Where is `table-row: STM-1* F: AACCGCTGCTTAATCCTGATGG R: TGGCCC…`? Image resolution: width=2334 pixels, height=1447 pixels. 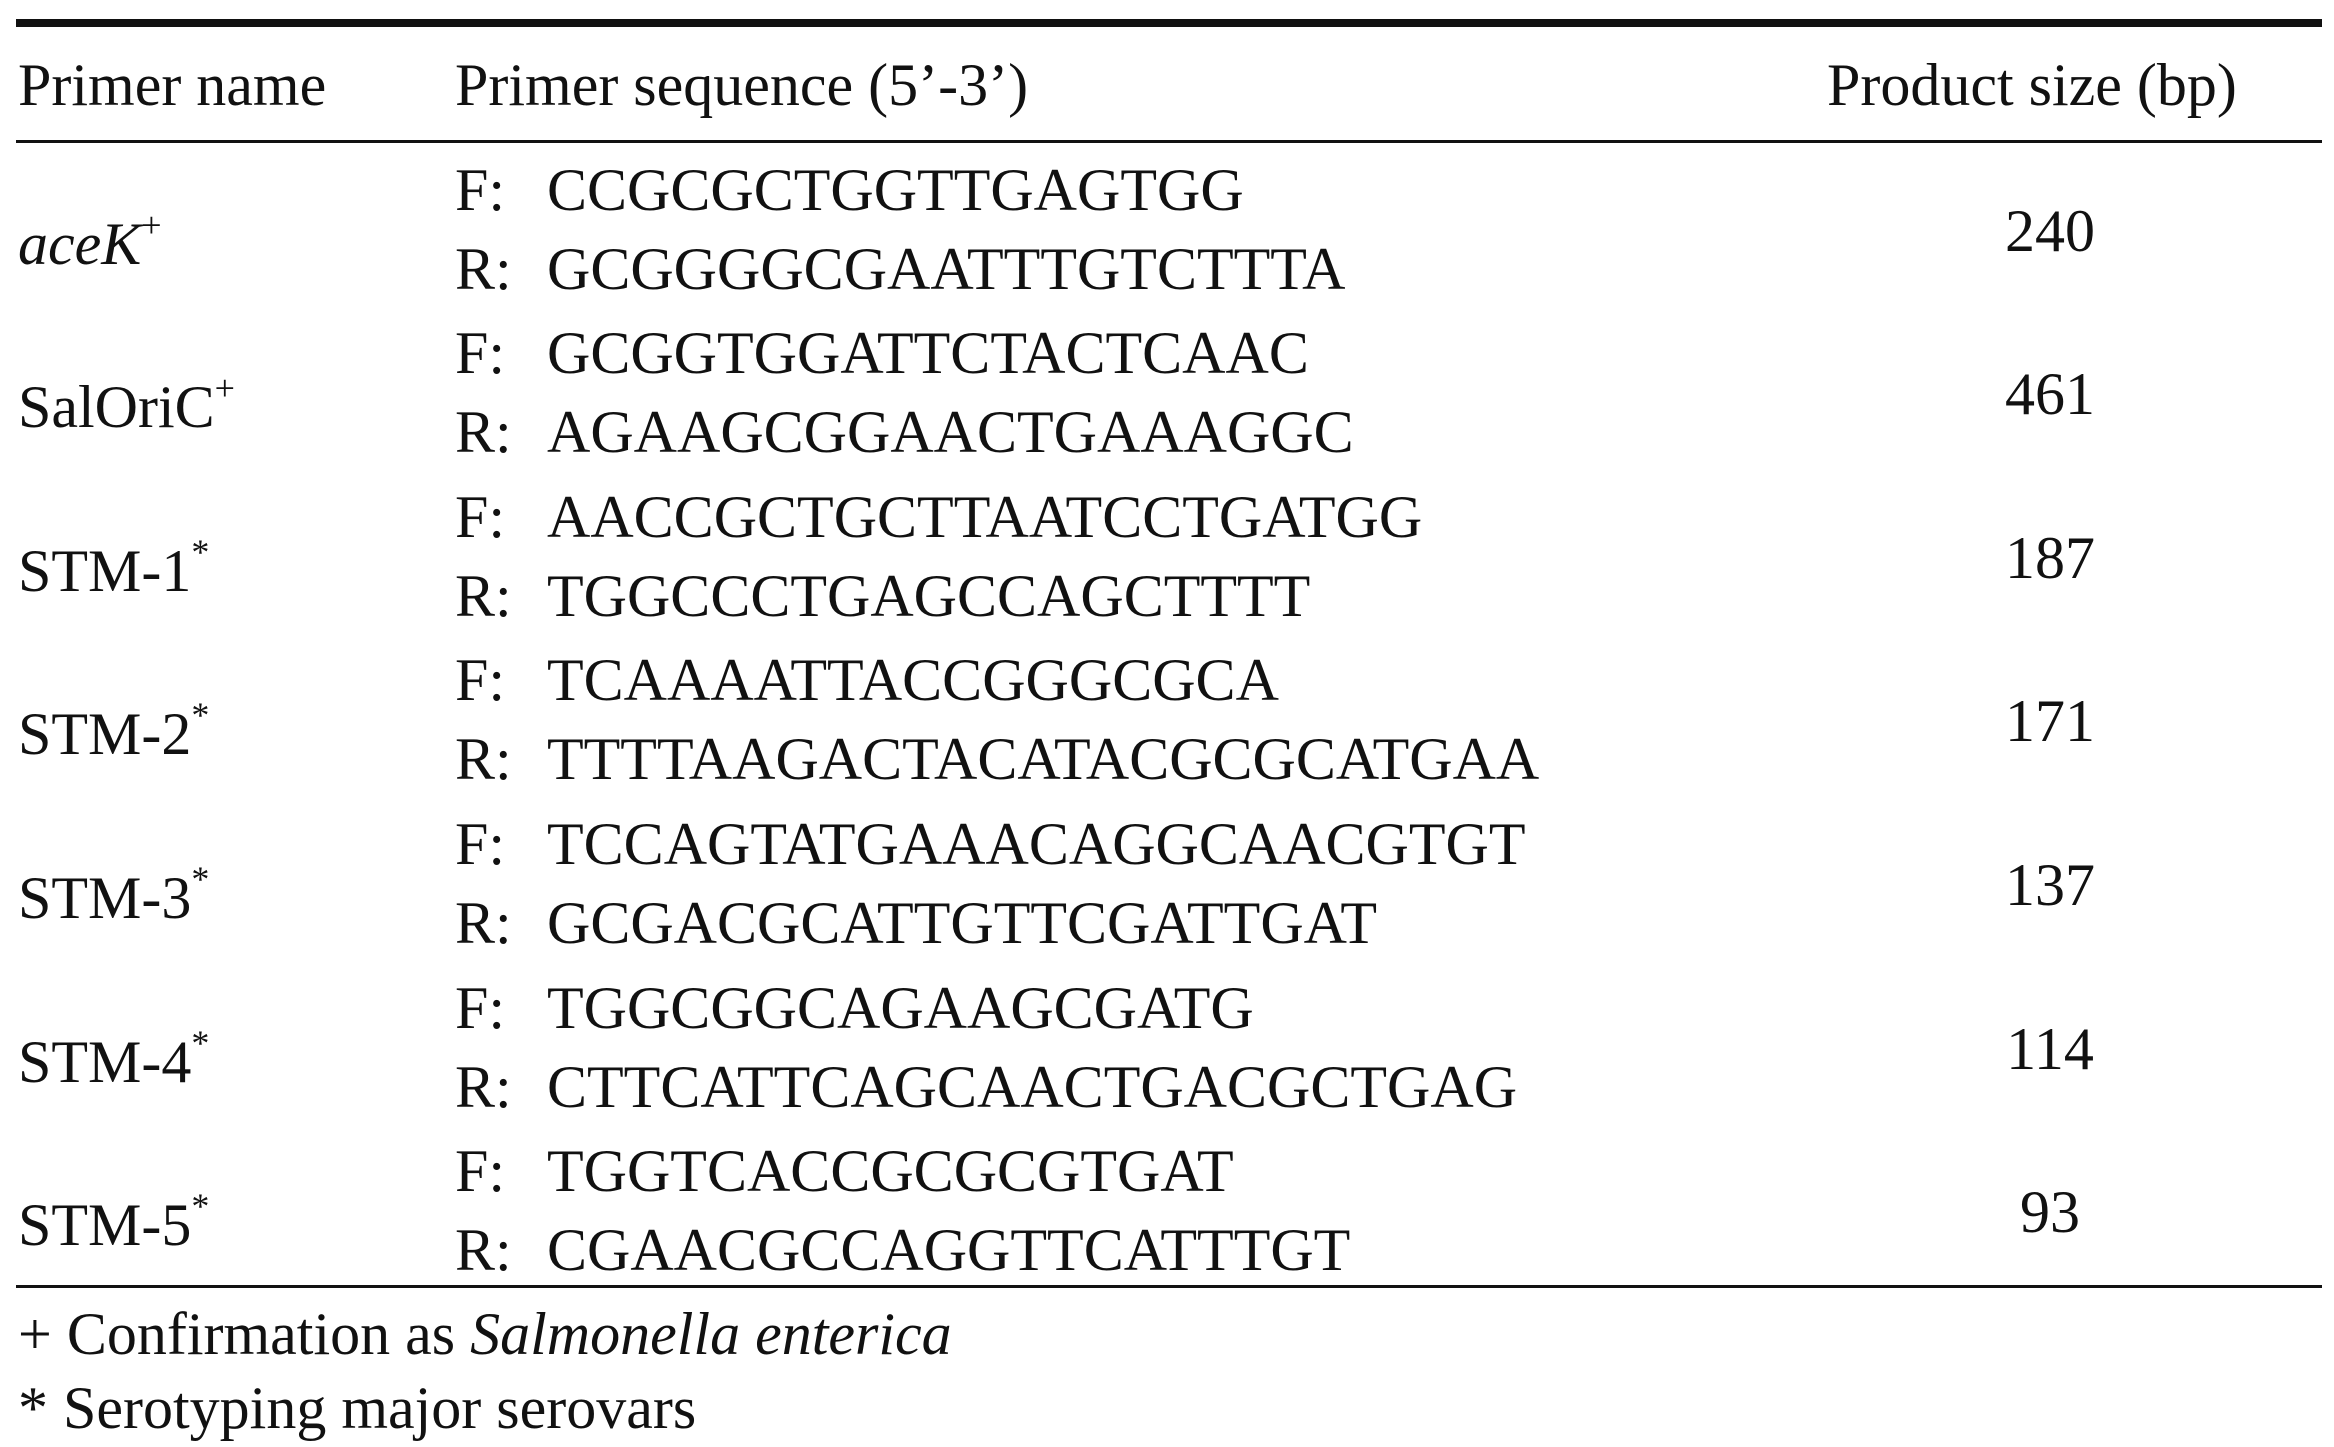 table-row: STM-1* F: AACCGCTGCTTAATCCTGATGG R: TGGCCC… is located at coordinates (1167, 559).